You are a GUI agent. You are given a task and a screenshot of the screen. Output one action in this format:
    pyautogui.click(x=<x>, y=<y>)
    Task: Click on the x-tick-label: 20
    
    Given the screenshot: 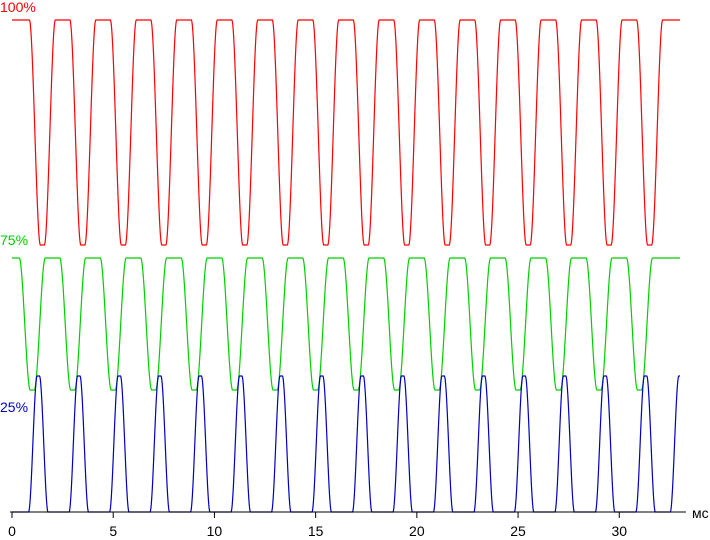 What is the action you would take?
    pyautogui.click(x=417, y=531)
    